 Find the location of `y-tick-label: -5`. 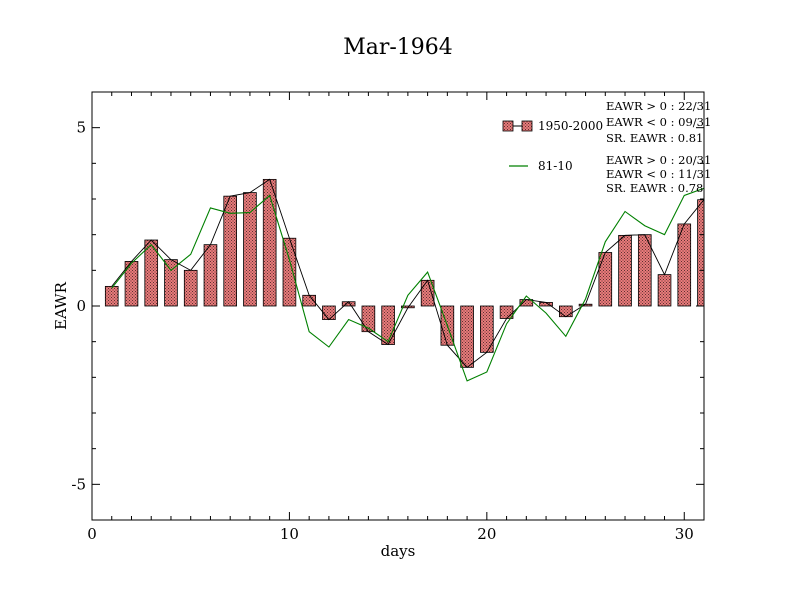

y-tick-label: -5 is located at coordinates (78, 484).